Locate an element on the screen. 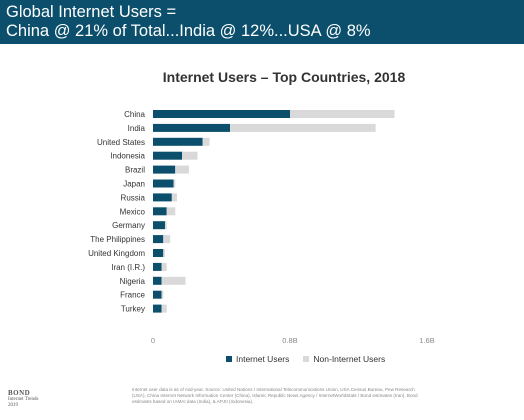 The height and width of the screenshot is (420, 524). bar-non-internet-users-indonesia is located at coordinates (189, 156).